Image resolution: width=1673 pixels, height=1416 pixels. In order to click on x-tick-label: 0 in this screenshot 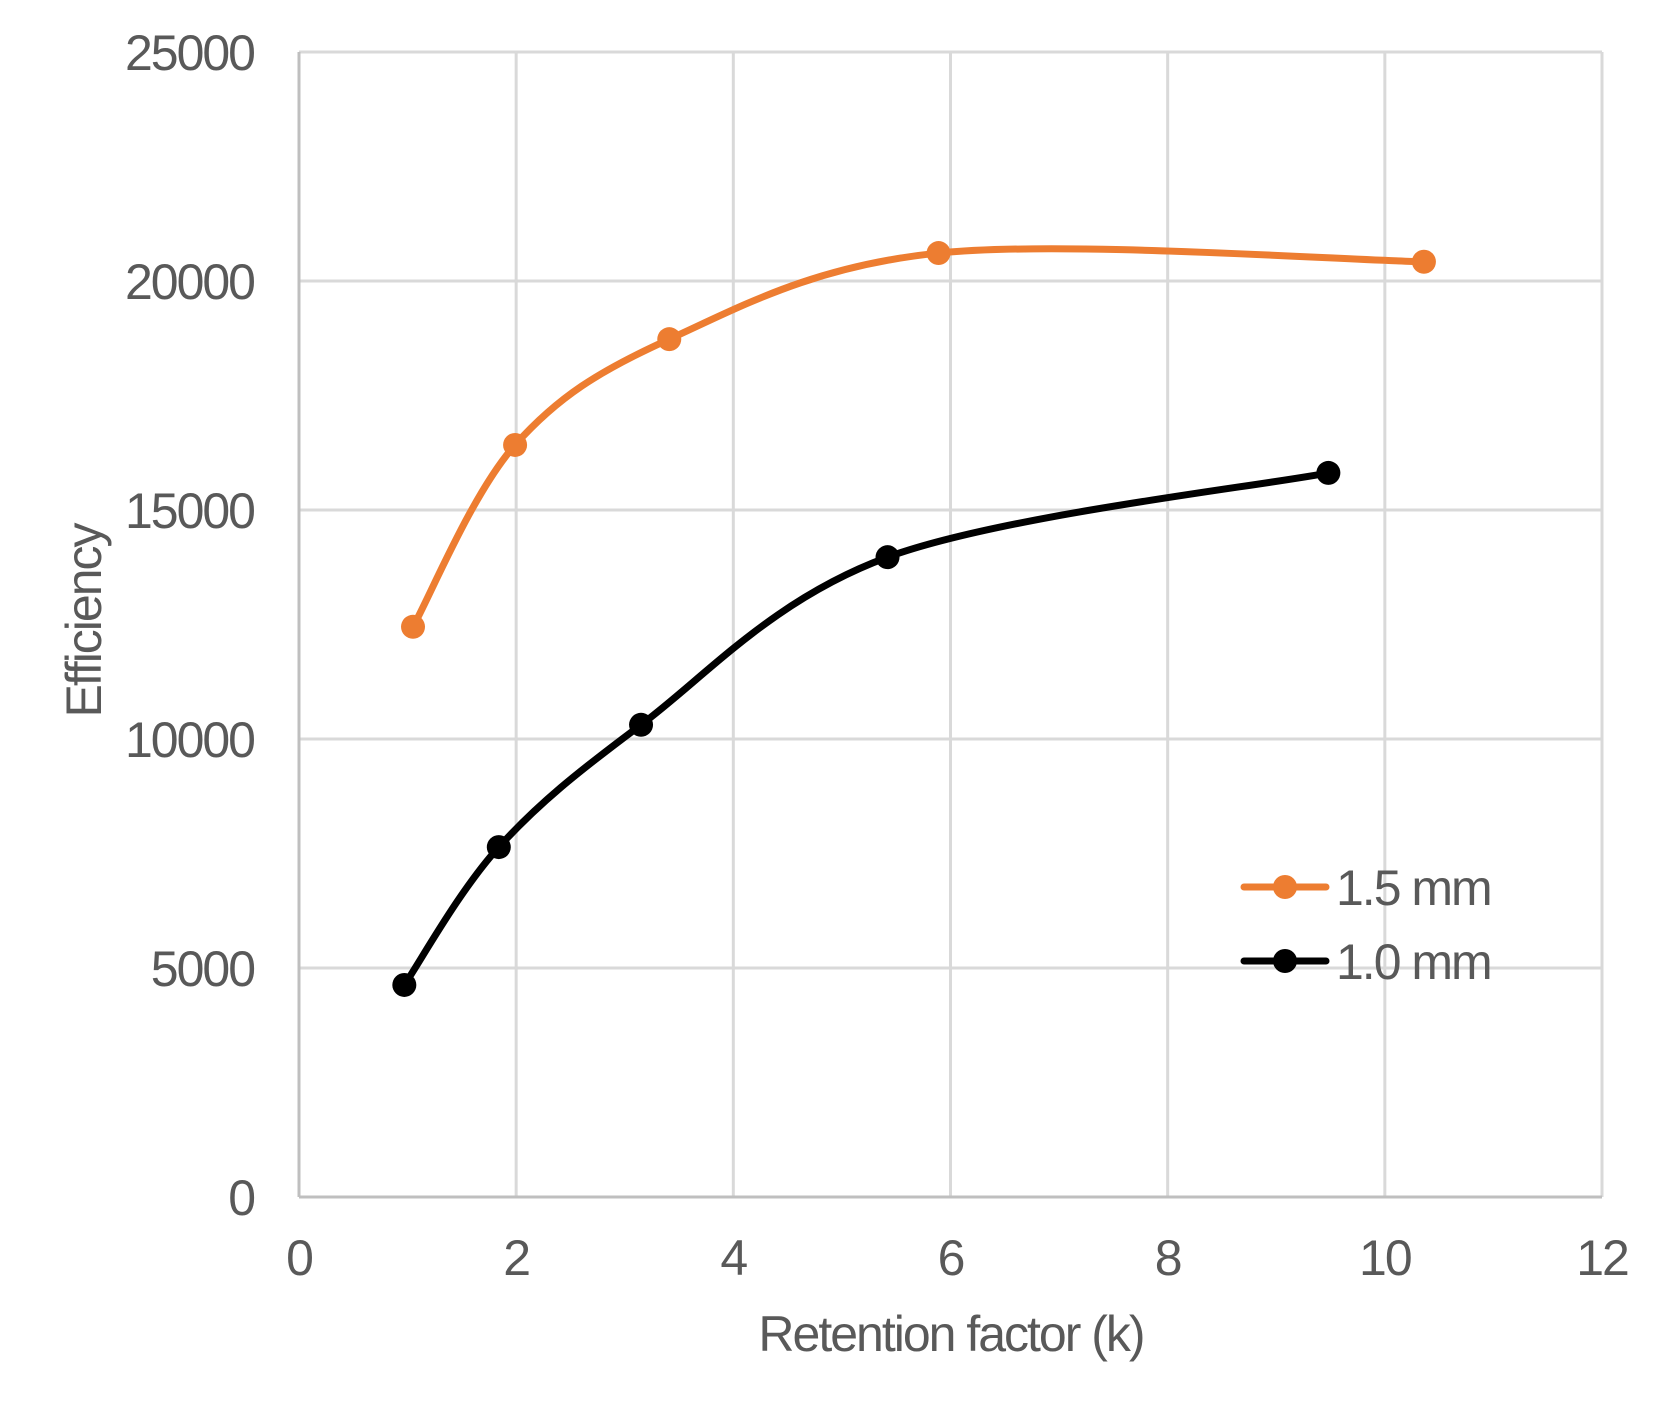, I will do `click(299, 1258)`.